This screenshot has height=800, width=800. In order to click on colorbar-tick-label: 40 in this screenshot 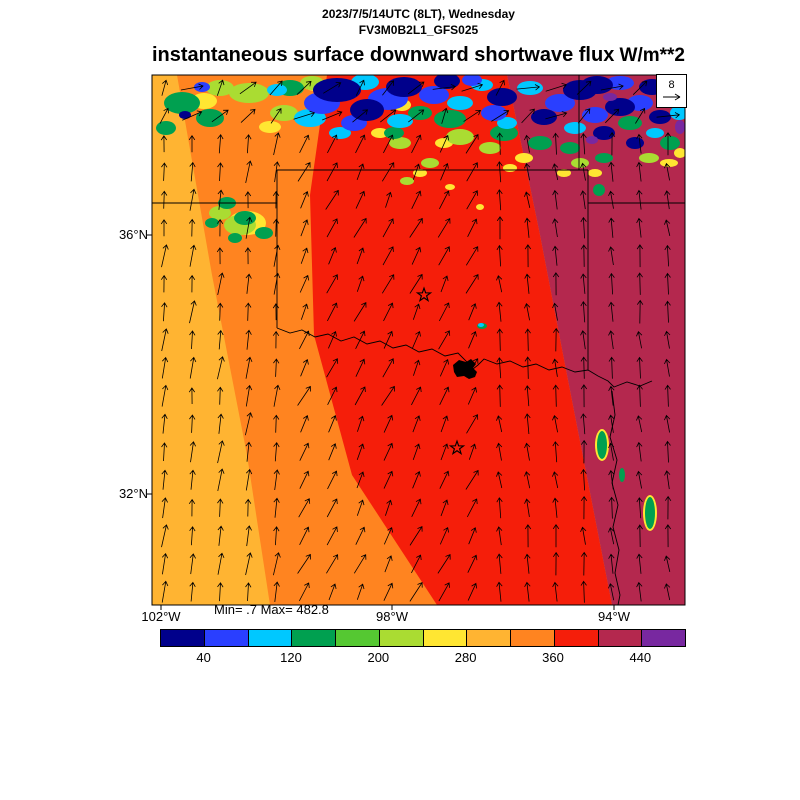, I will do `click(203, 657)`.